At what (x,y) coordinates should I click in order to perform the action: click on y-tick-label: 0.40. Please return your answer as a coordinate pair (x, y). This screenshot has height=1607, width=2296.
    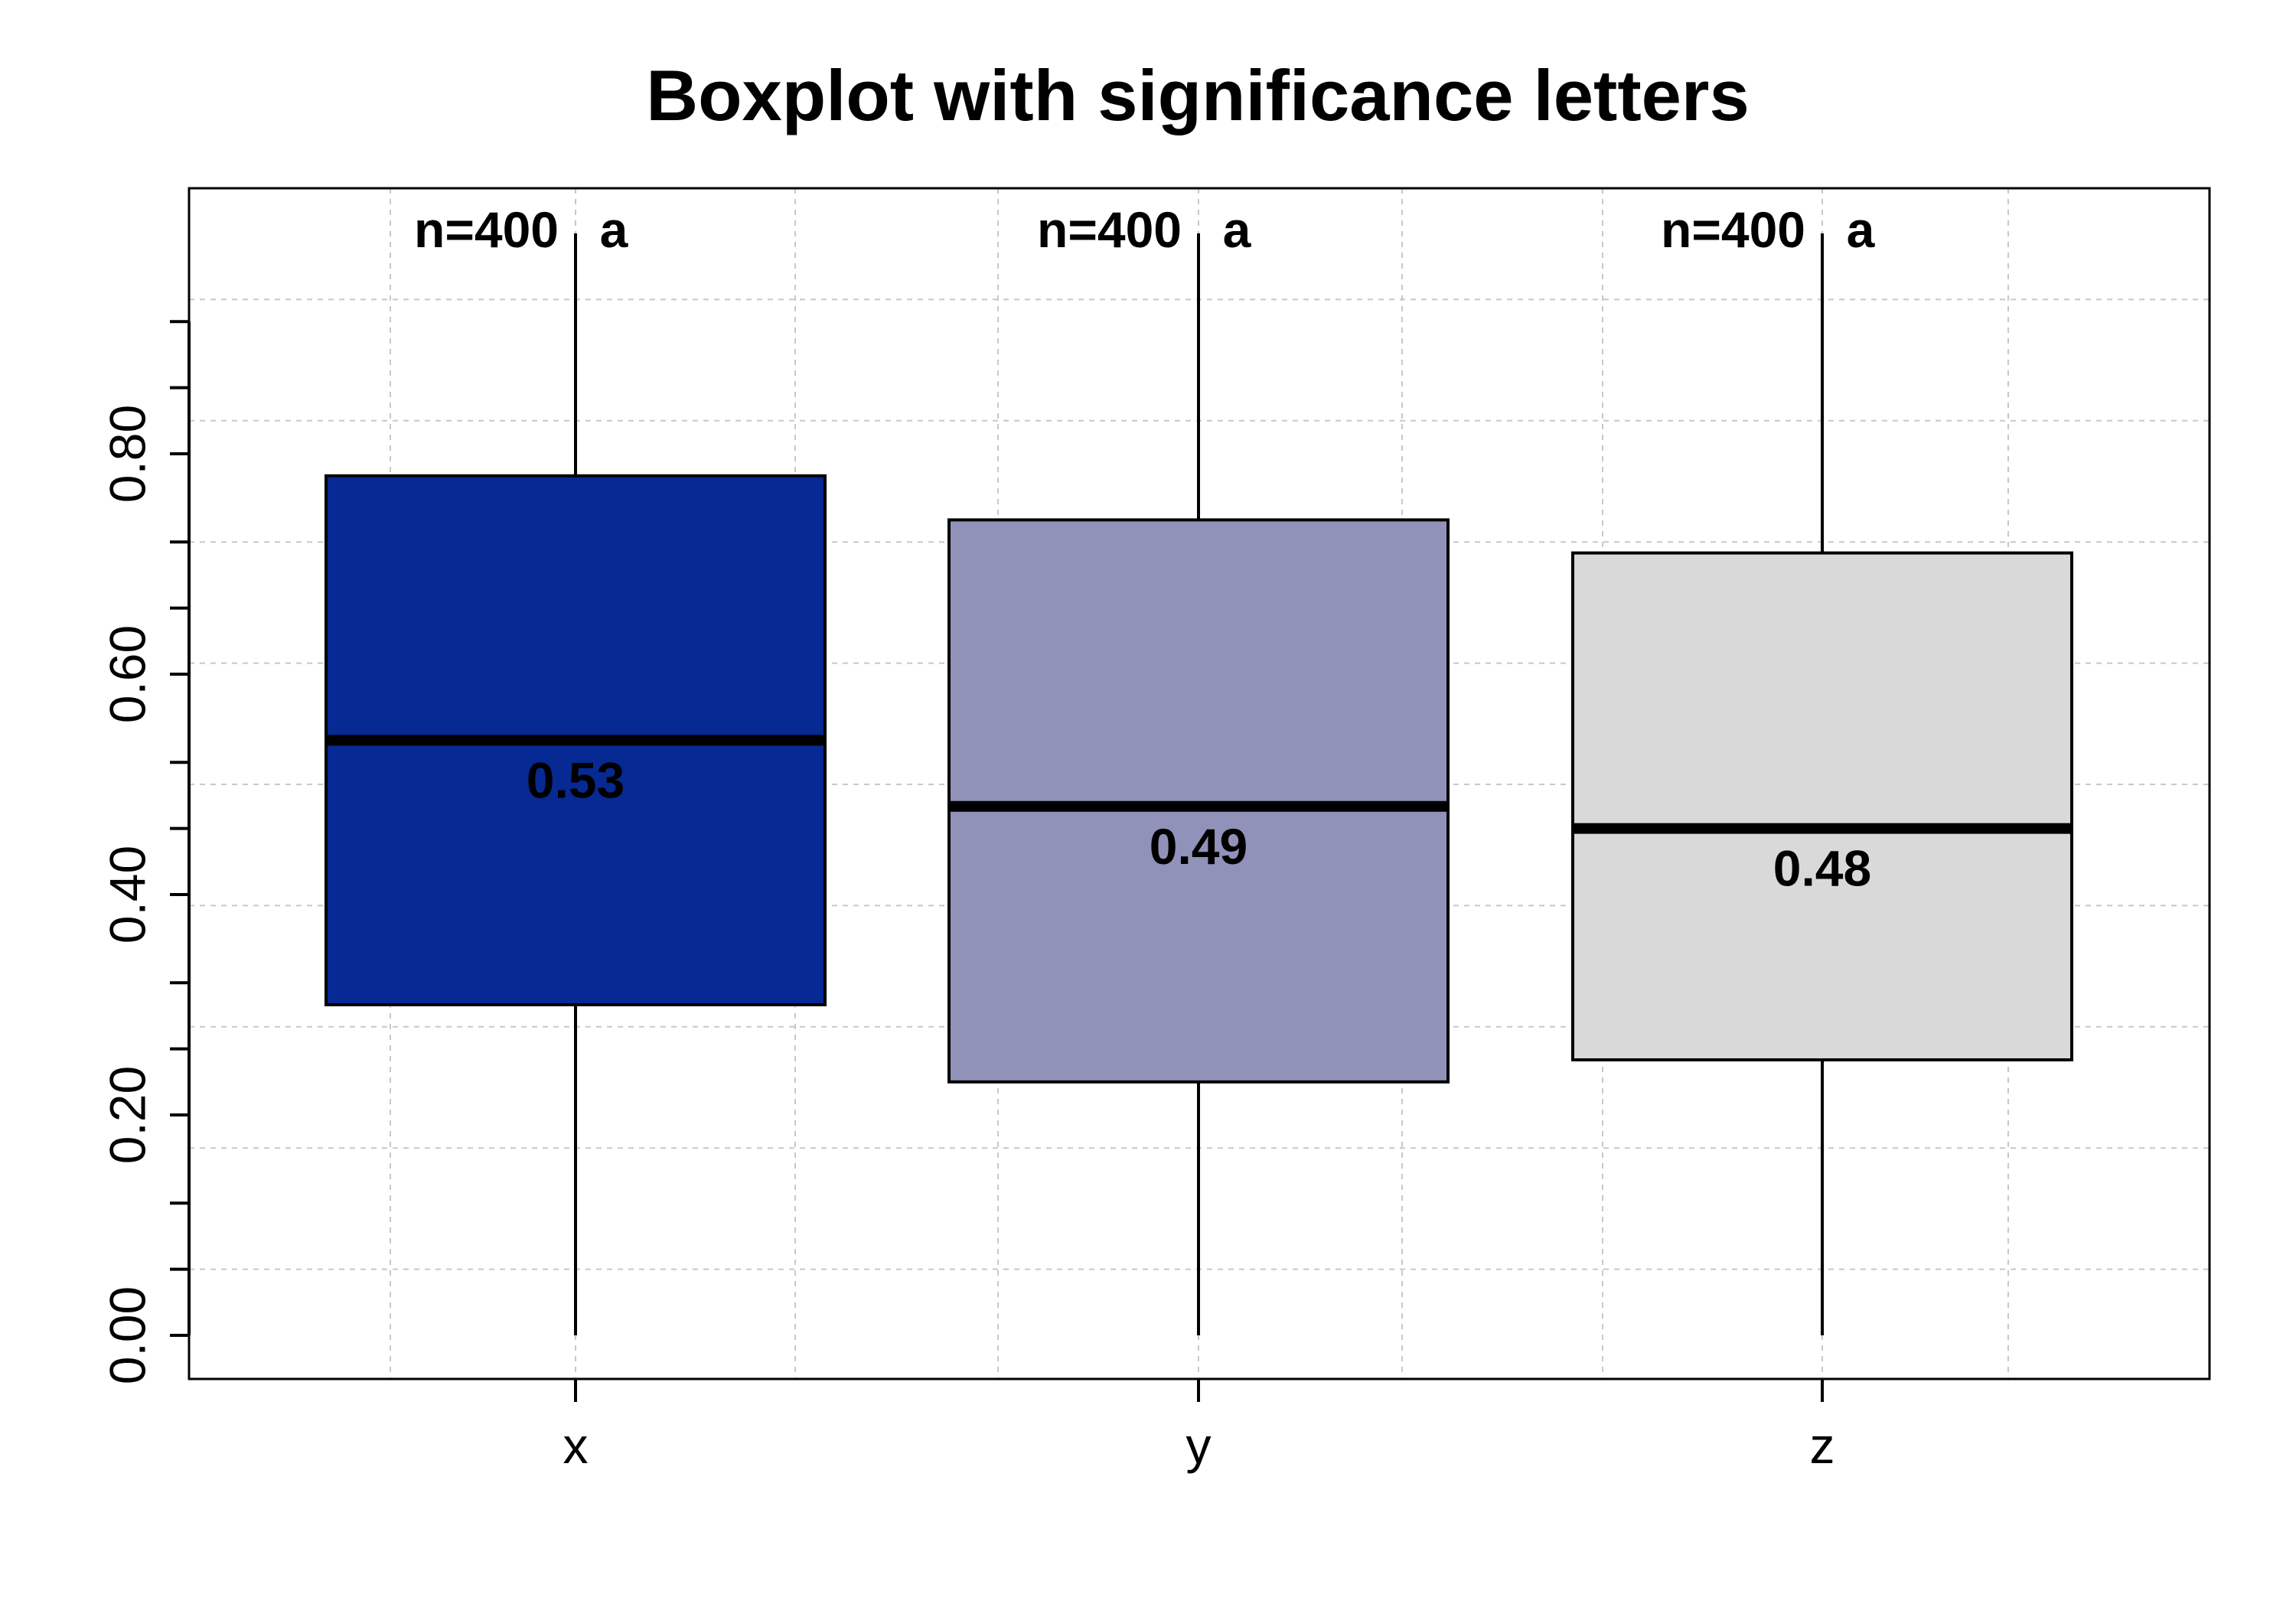
    Looking at the image, I should click on (127, 895).